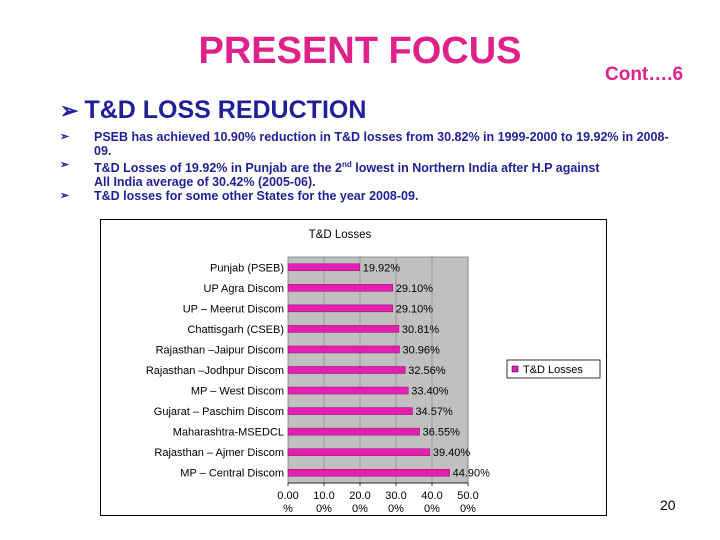  I want to click on category-label: UP – Meerut Discom, so click(233, 309).